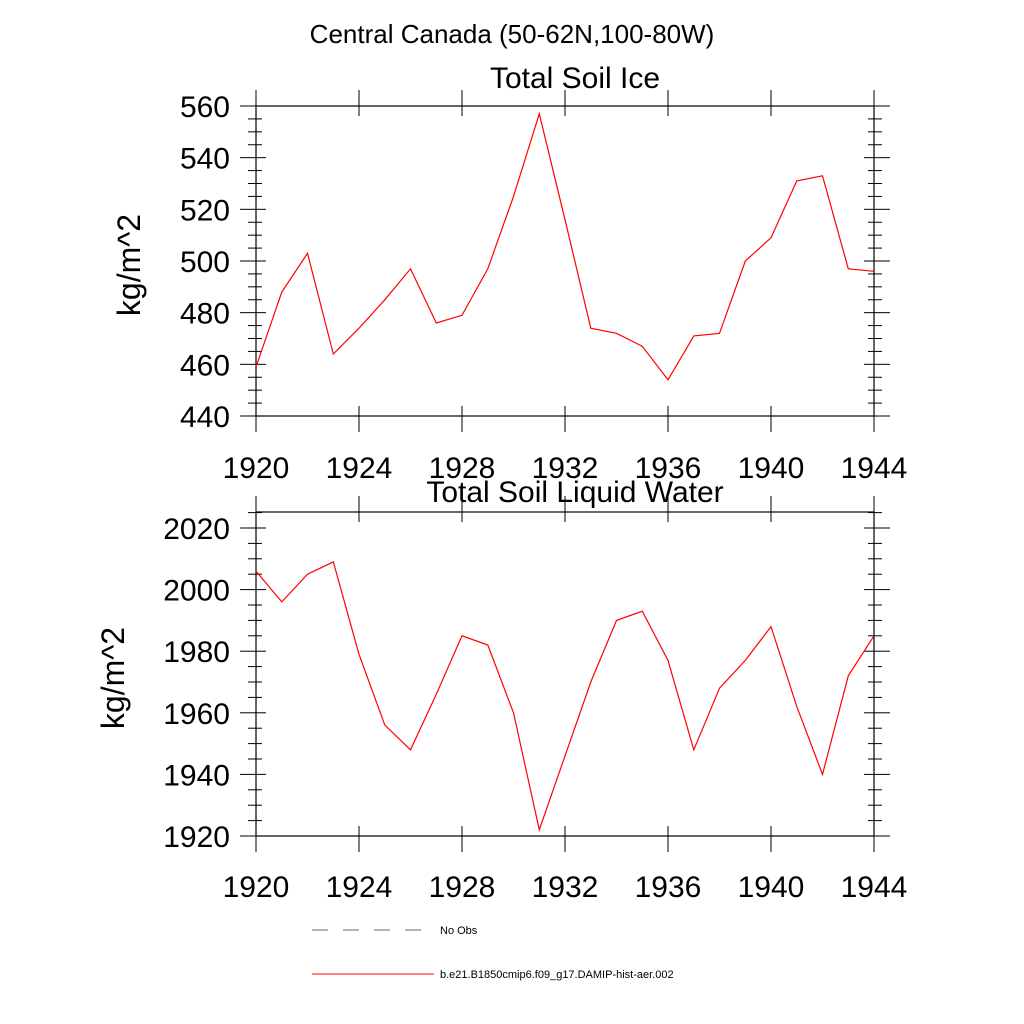  I want to click on y-tick-label: 2020, so click(196, 529).